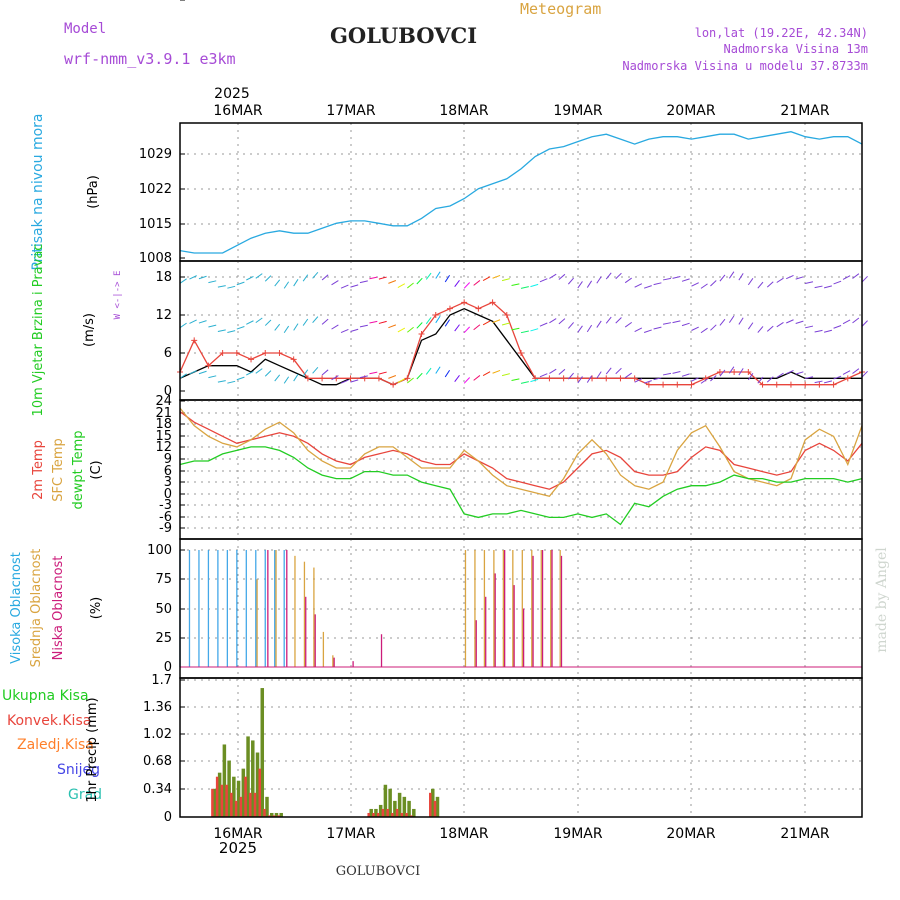 The image size is (900, 900). I want to click on legend-temp2m: 2m Temp, so click(38, 470).